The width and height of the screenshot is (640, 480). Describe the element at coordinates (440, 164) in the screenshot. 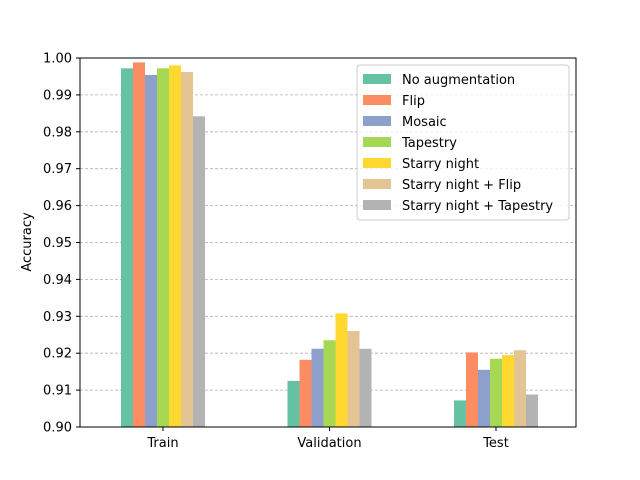

I see `legend-entry: Starry night` at that location.